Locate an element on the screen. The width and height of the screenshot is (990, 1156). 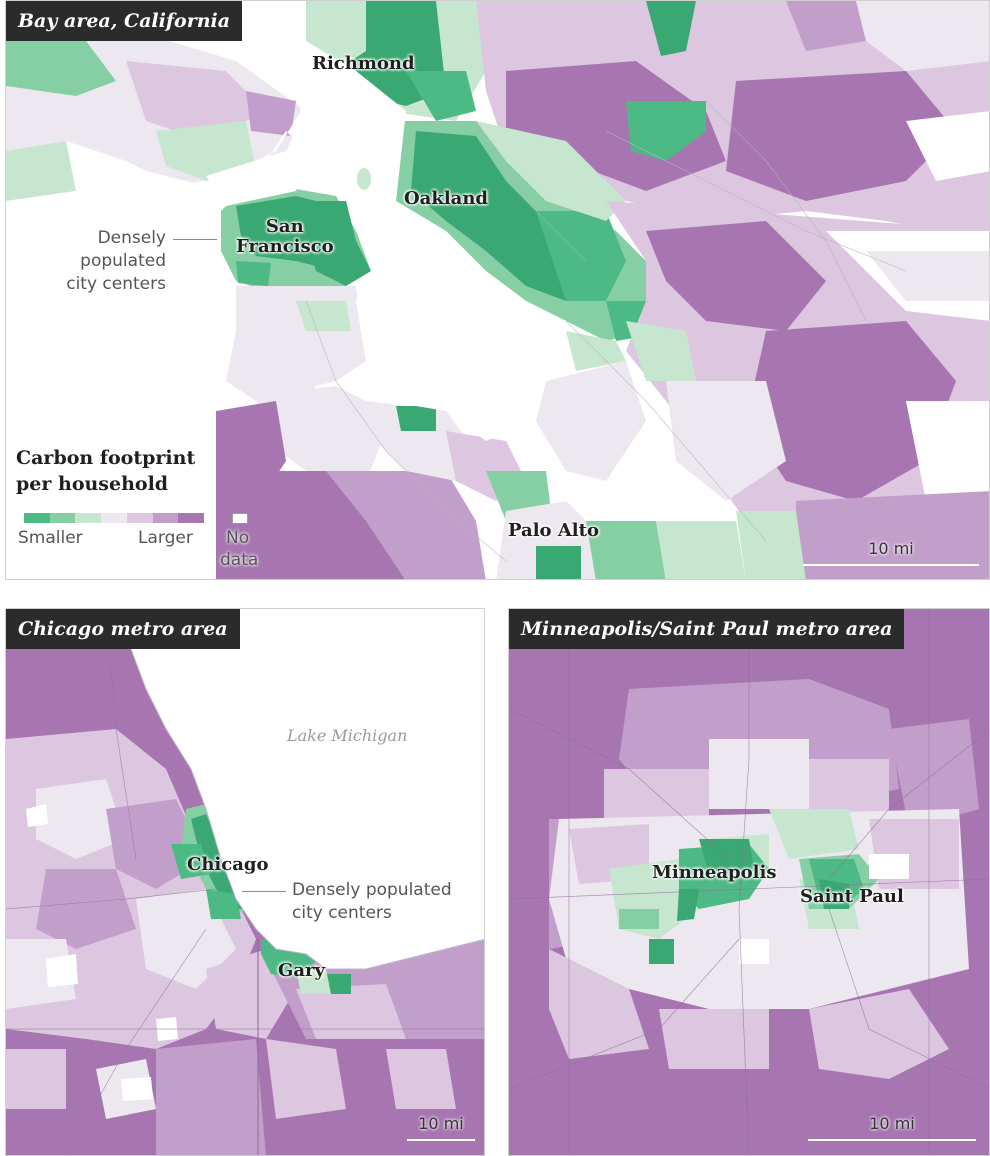
minneapolis-scale-label: 10 mi is located at coordinates (892, 1123).